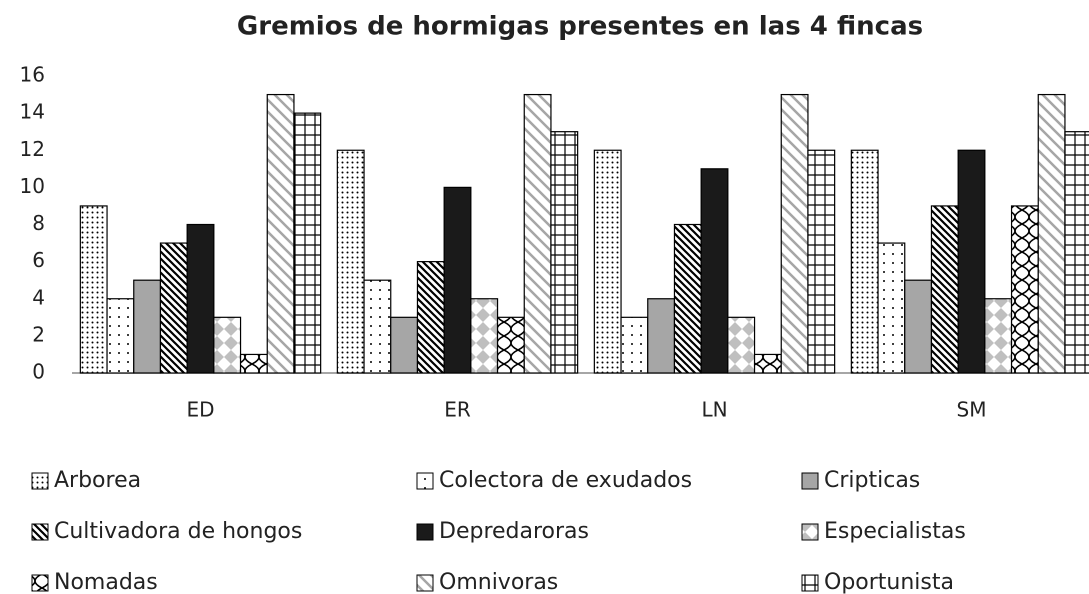 The image size is (1089, 594). I want to click on y-tick-label: 2, so click(38, 334).